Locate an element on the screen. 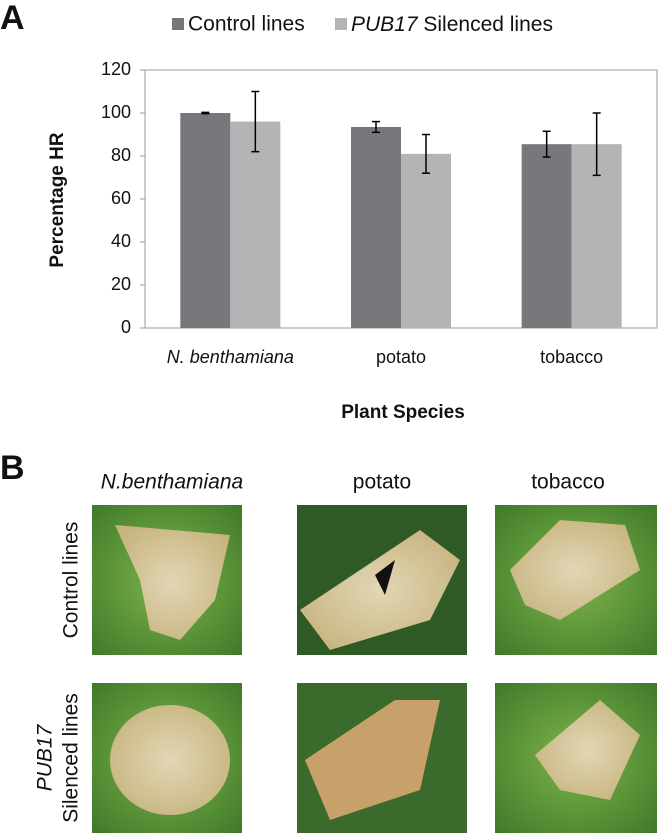  row-label: Silenced lines is located at coordinates (71, 758).